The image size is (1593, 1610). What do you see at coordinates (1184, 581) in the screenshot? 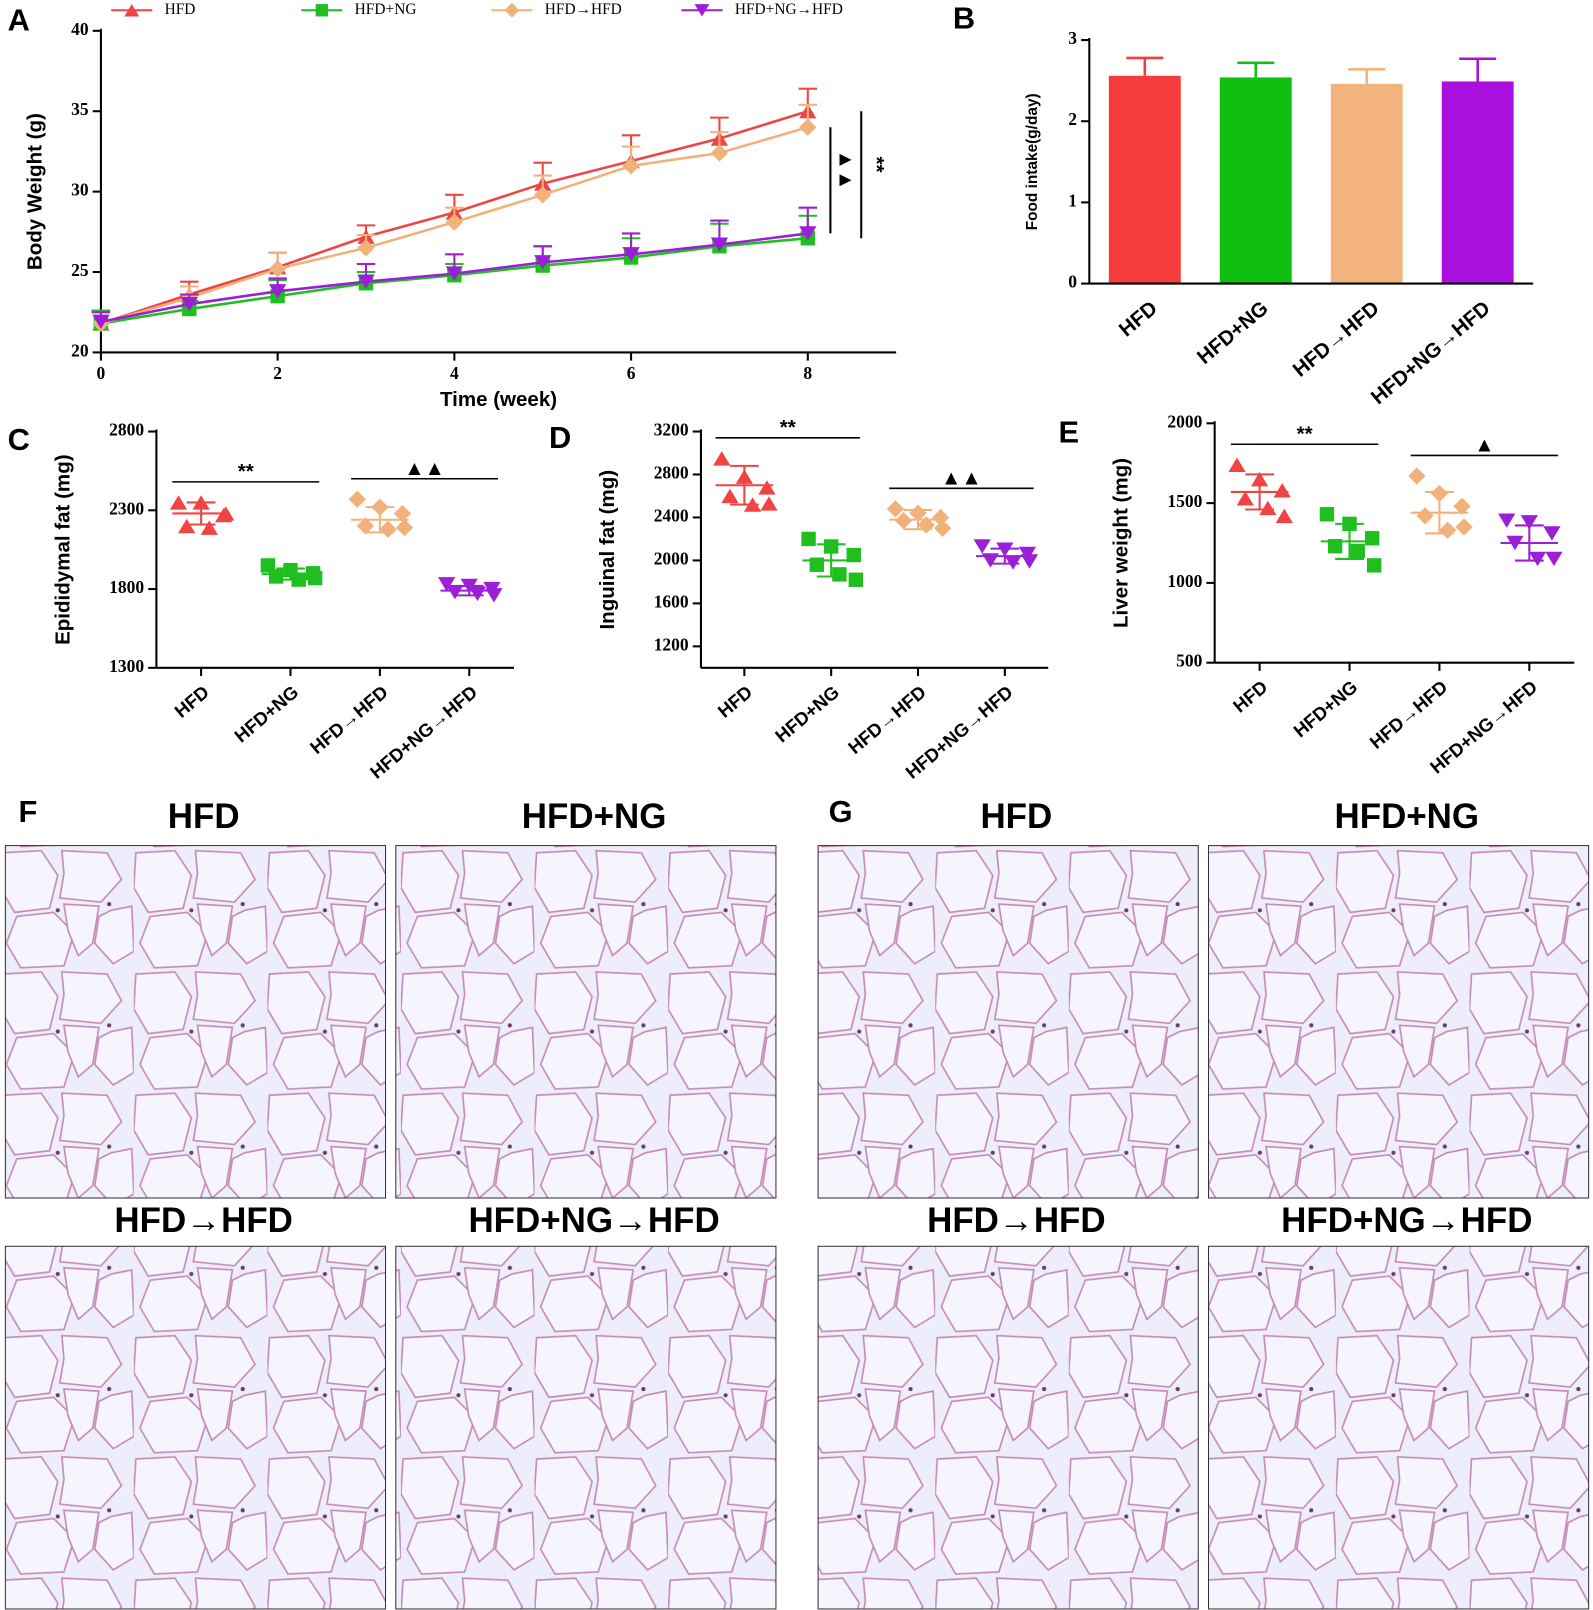
I see `y-tick-label: 1000` at bounding box center [1184, 581].